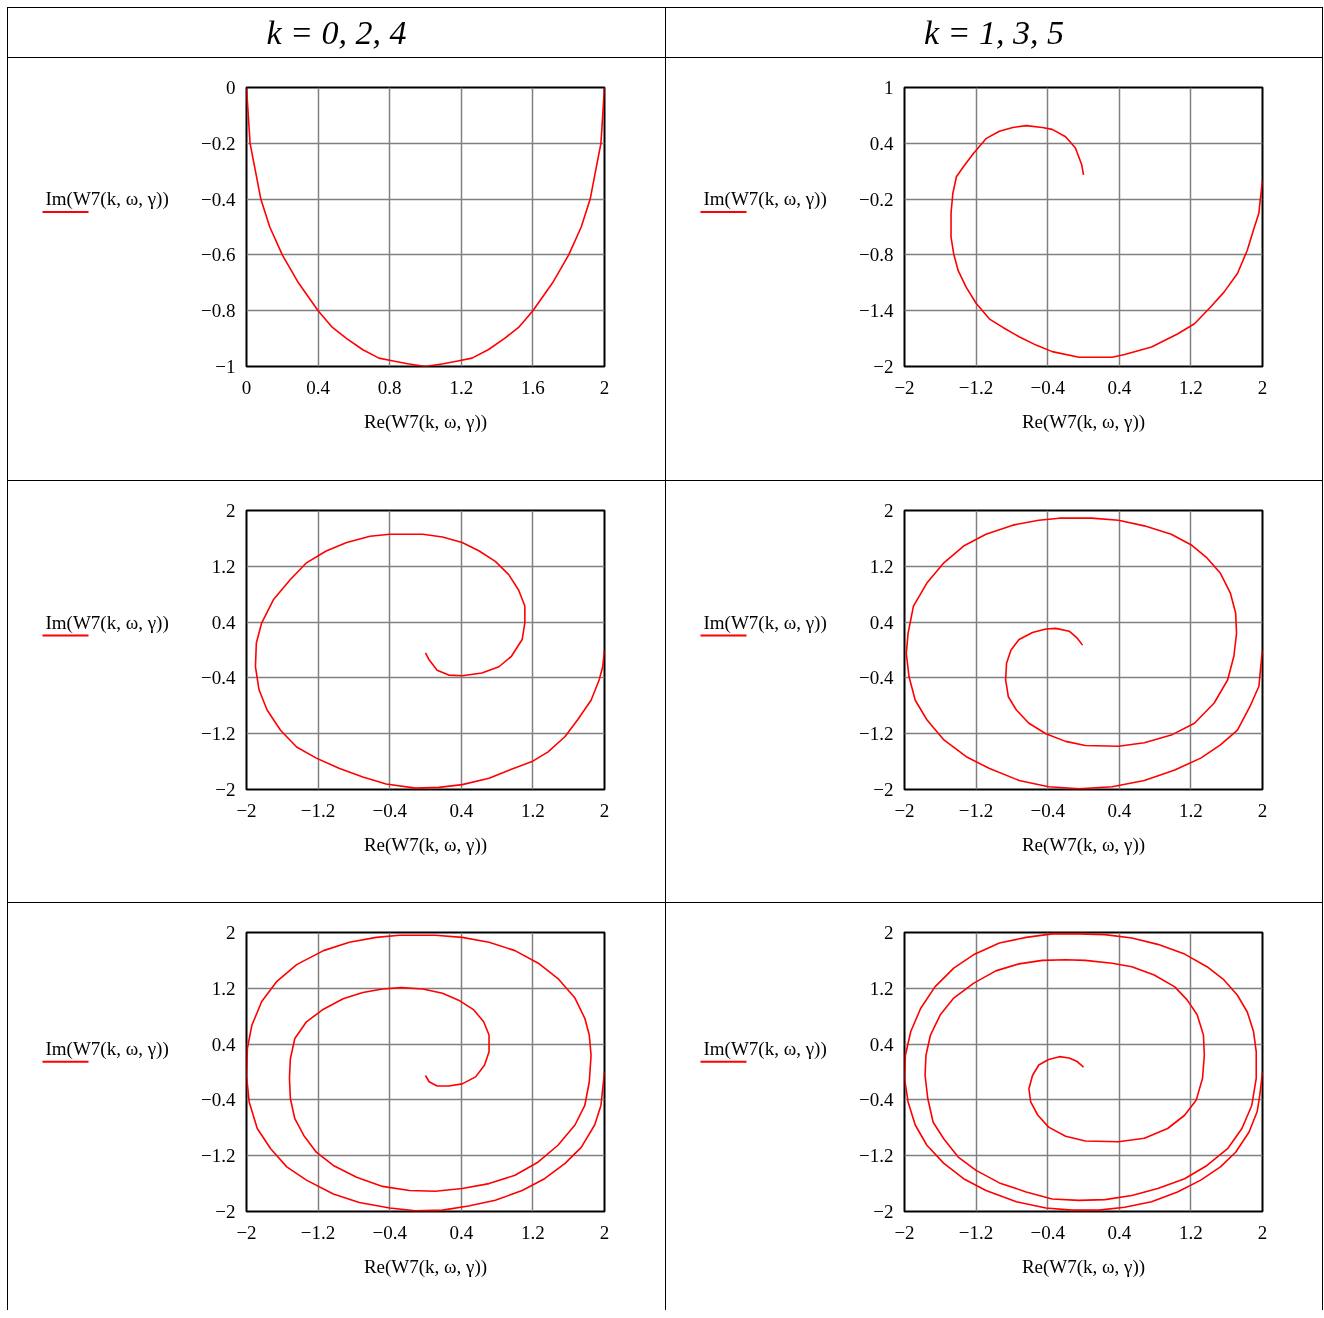  What do you see at coordinates (889, 87) in the screenshot?
I see `y-tick-label: 1` at bounding box center [889, 87].